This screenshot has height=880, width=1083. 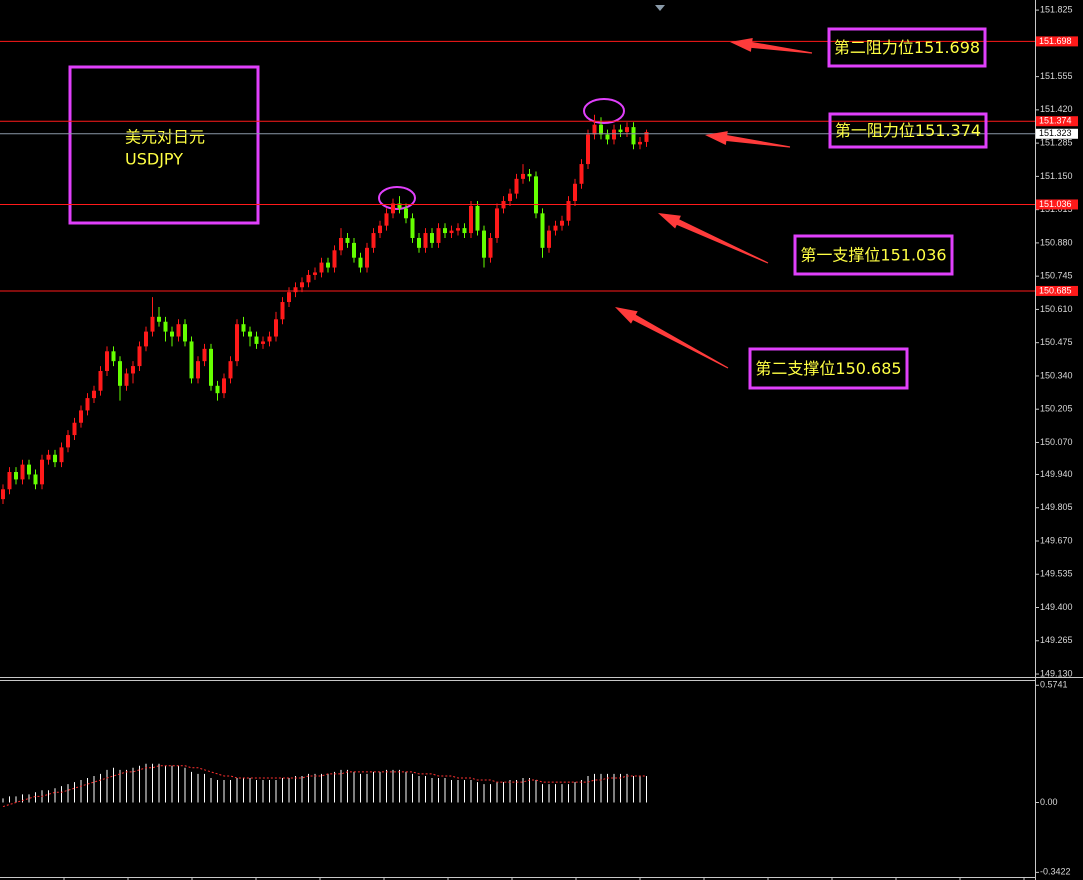 What do you see at coordinates (1056, 673) in the screenshot?
I see `y-tick-label: 149.130` at bounding box center [1056, 673].